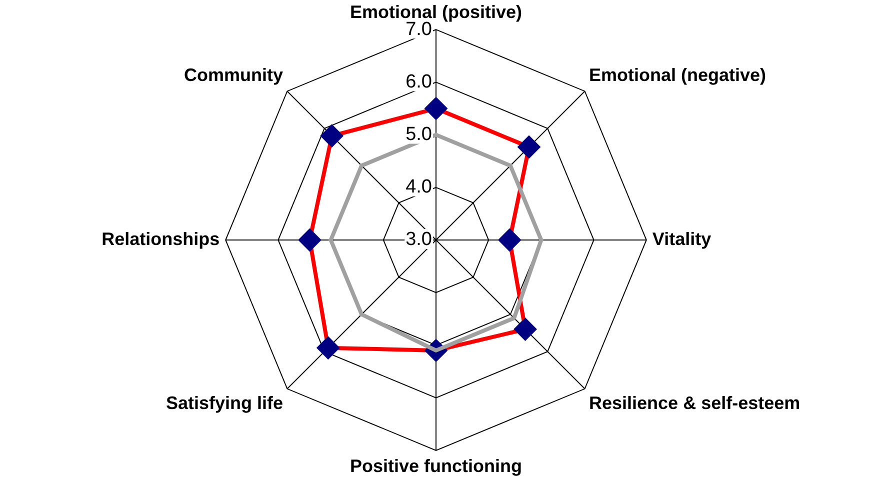  I want to click on spoke-label: Emotional (negative), so click(677, 75).